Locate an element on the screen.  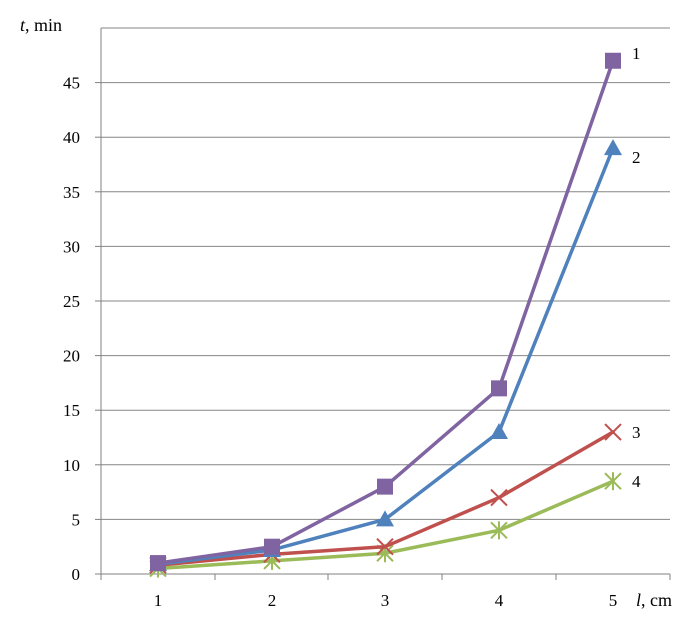
y-axis-label: t, min is located at coordinates (41, 25).